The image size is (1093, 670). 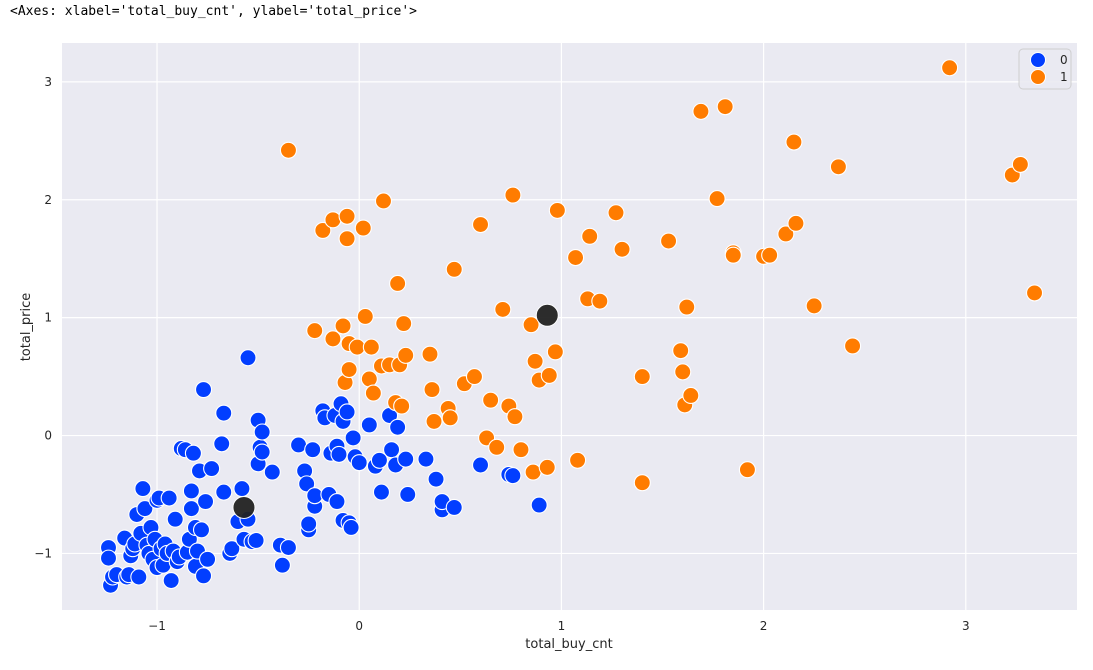 What do you see at coordinates (48, 82) in the screenshot?
I see `y-tick-label: 3` at bounding box center [48, 82].